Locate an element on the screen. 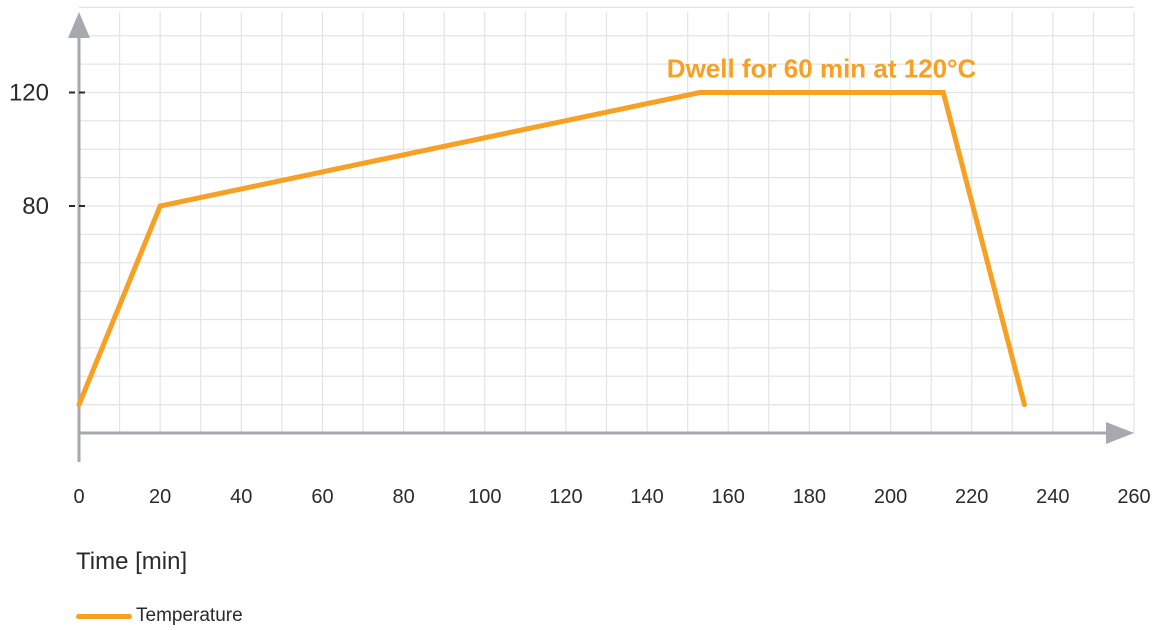 This screenshot has height=630, width=1164. x-tick-label: 80 is located at coordinates (403, 497).